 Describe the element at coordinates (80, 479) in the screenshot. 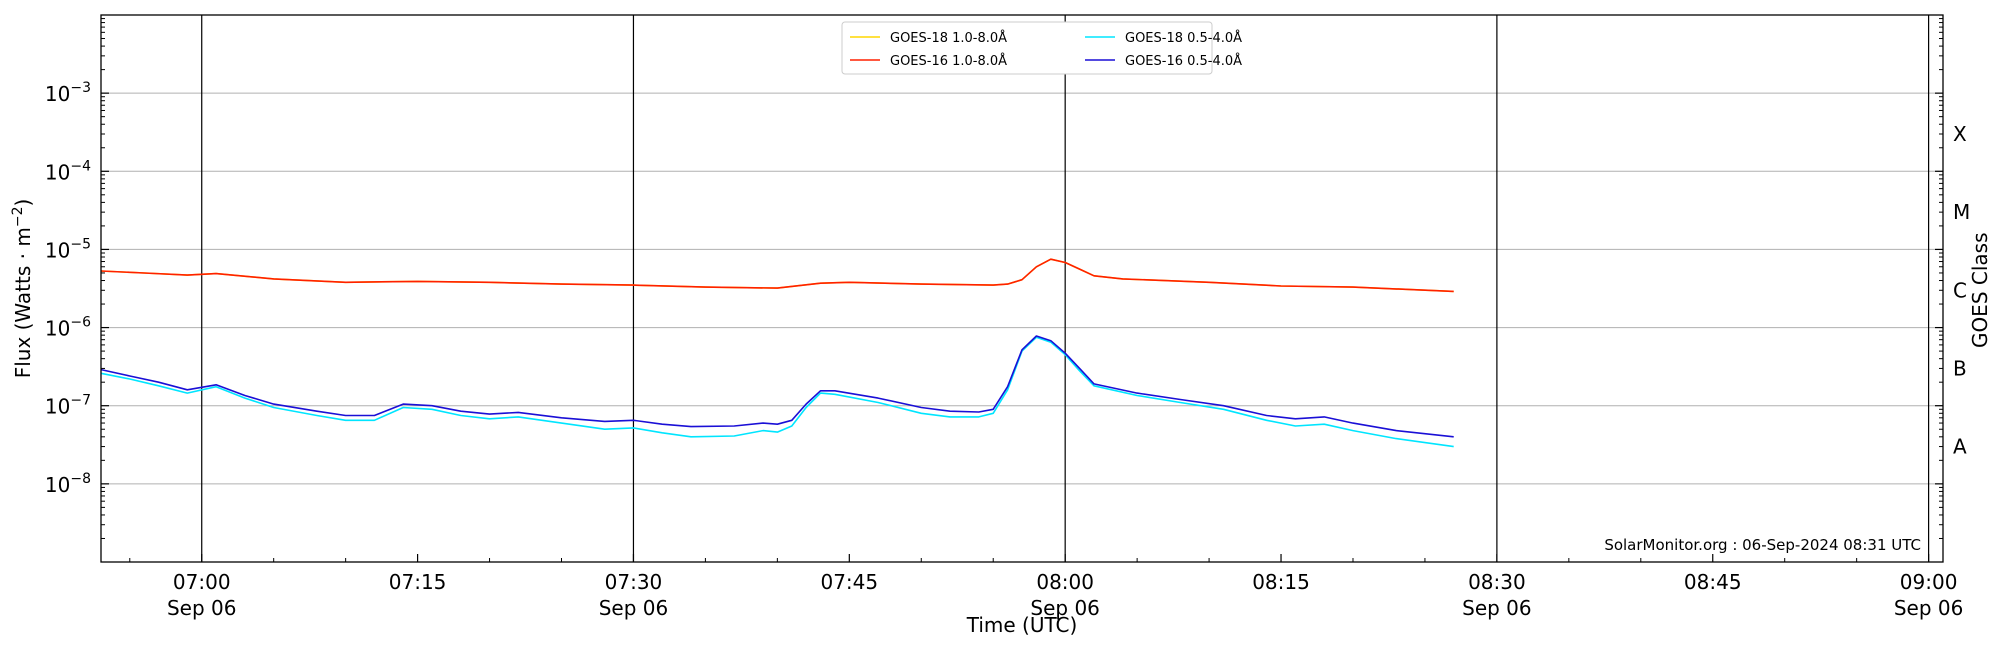

I see `y-tick-exponent: −8` at that location.